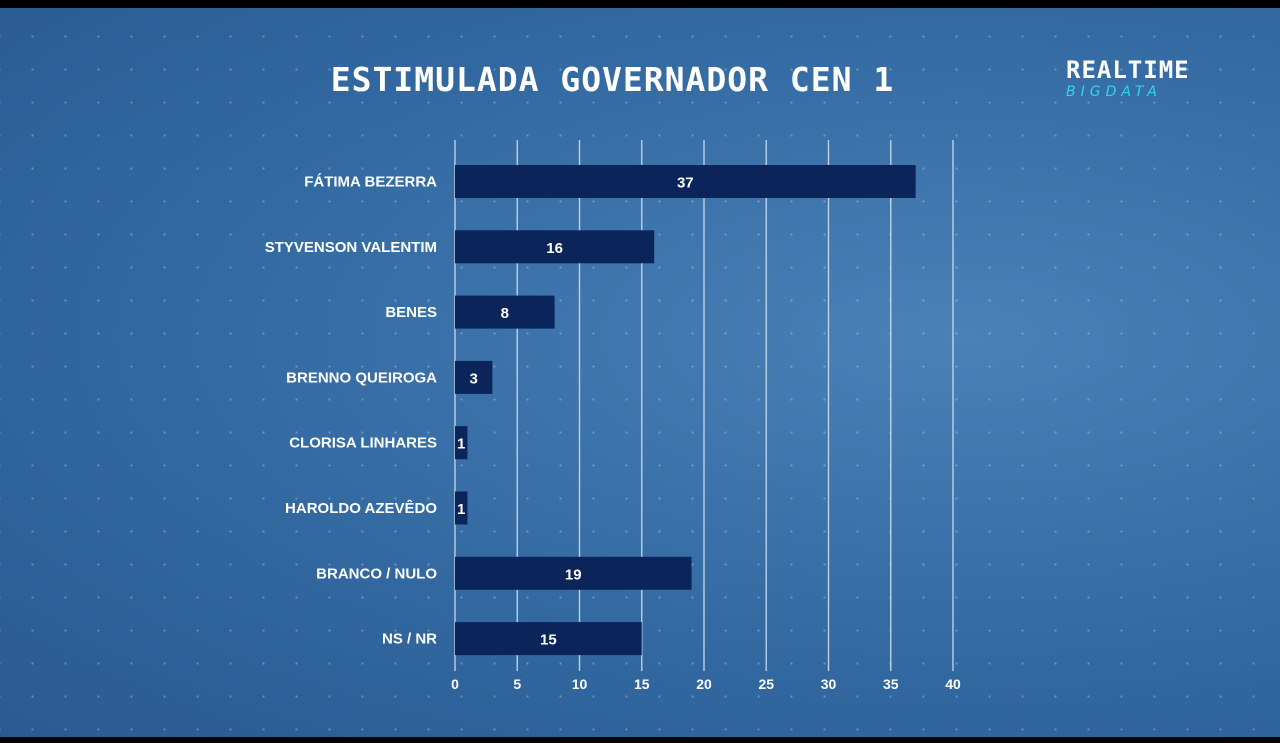  What do you see at coordinates (411, 312) in the screenshot?
I see `category-label: BENES` at bounding box center [411, 312].